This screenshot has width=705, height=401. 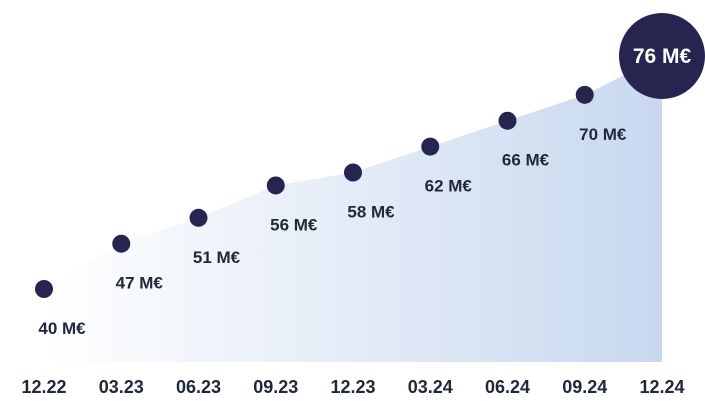 What do you see at coordinates (603, 134) in the screenshot?
I see `data-value-label: 70 M€` at bounding box center [603, 134].